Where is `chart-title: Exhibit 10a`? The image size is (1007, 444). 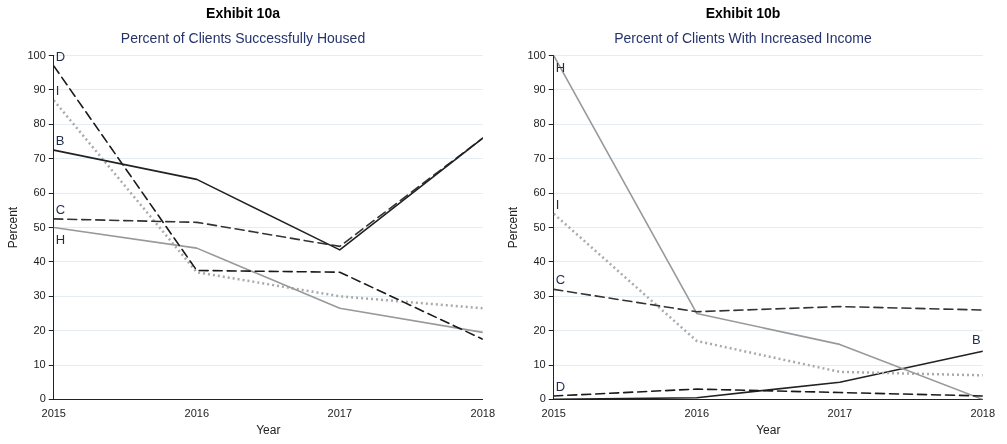
chart-title: Exhibit 10a is located at coordinates (243, 13).